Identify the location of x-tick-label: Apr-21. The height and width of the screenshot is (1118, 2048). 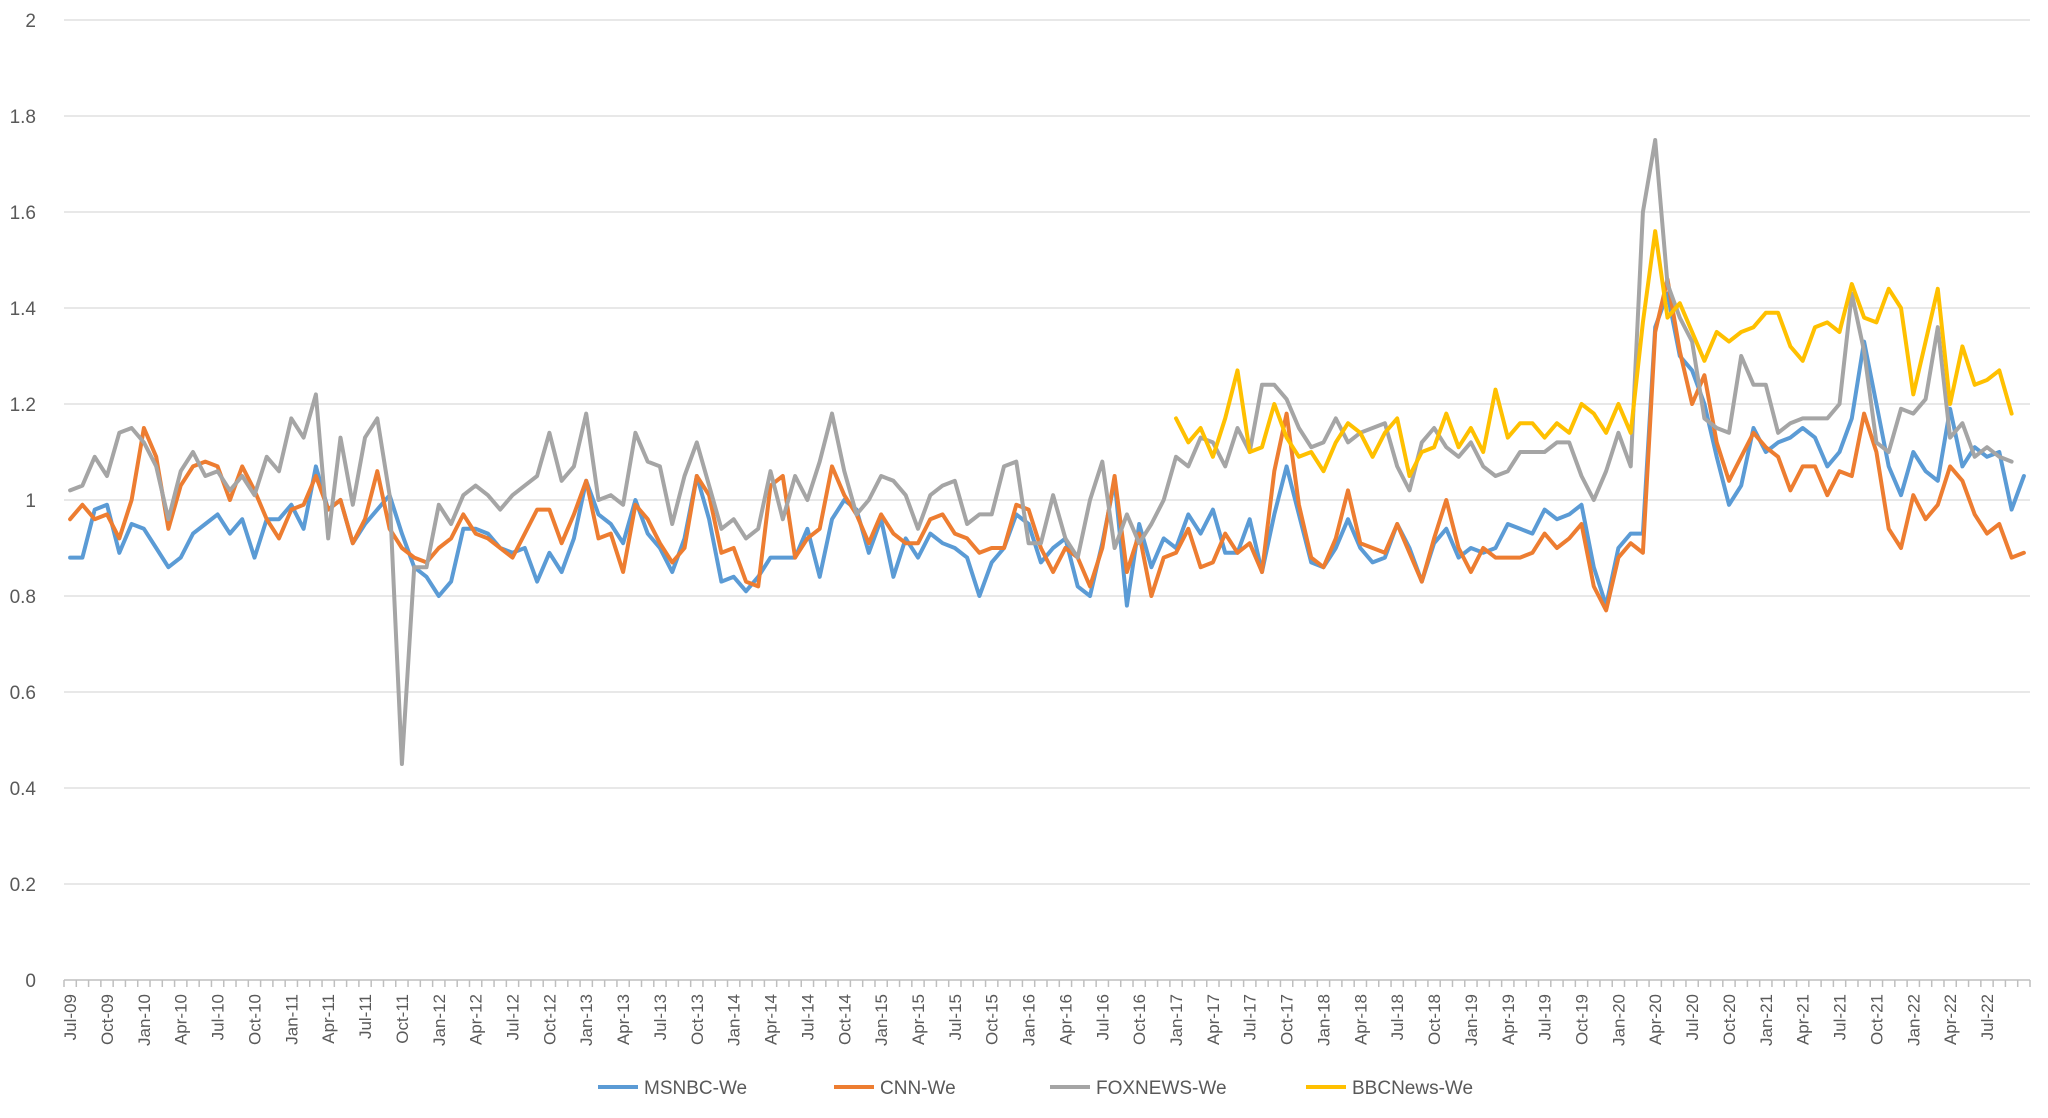
(1803, 1019).